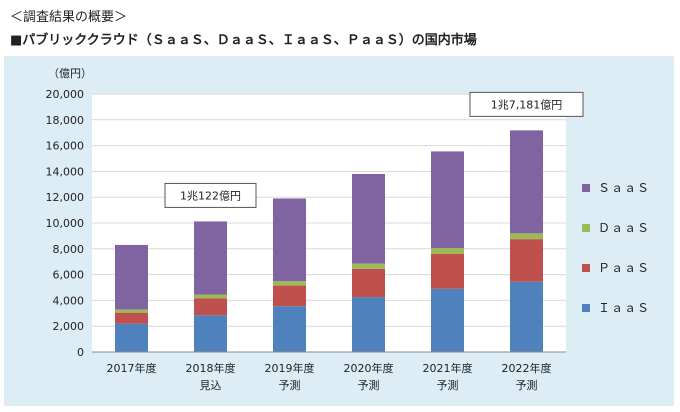 The width and height of the screenshot is (680, 412). What do you see at coordinates (69, 275) in the screenshot?
I see `y-tick-label: 6,000` at bounding box center [69, 275].